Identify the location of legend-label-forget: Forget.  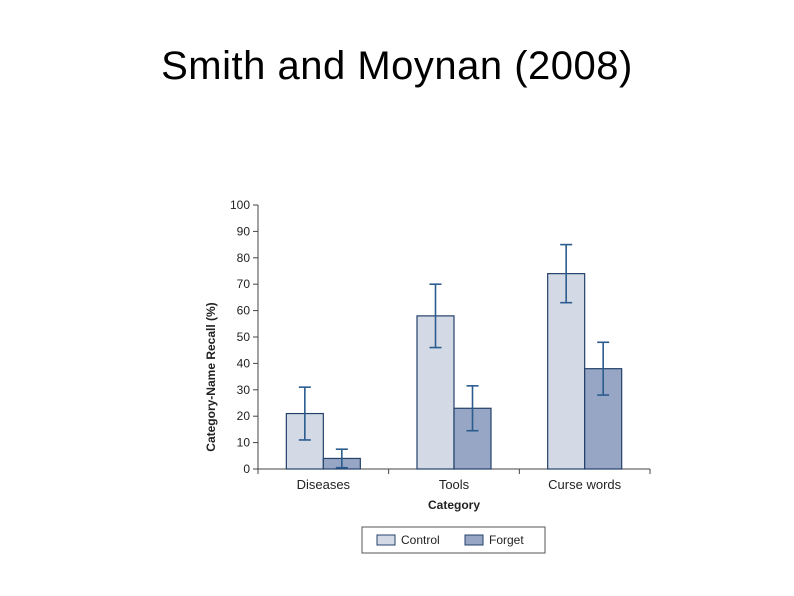
(506, 540).